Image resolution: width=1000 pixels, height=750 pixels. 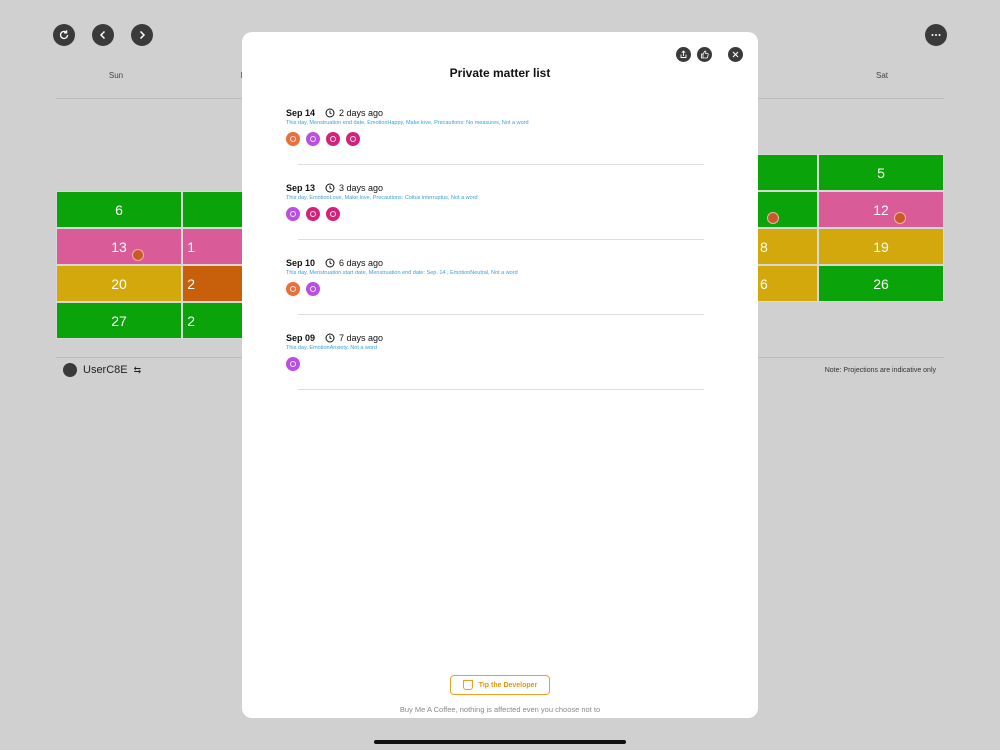 I want to click on previous-month-button, so click(x=103, y=35).